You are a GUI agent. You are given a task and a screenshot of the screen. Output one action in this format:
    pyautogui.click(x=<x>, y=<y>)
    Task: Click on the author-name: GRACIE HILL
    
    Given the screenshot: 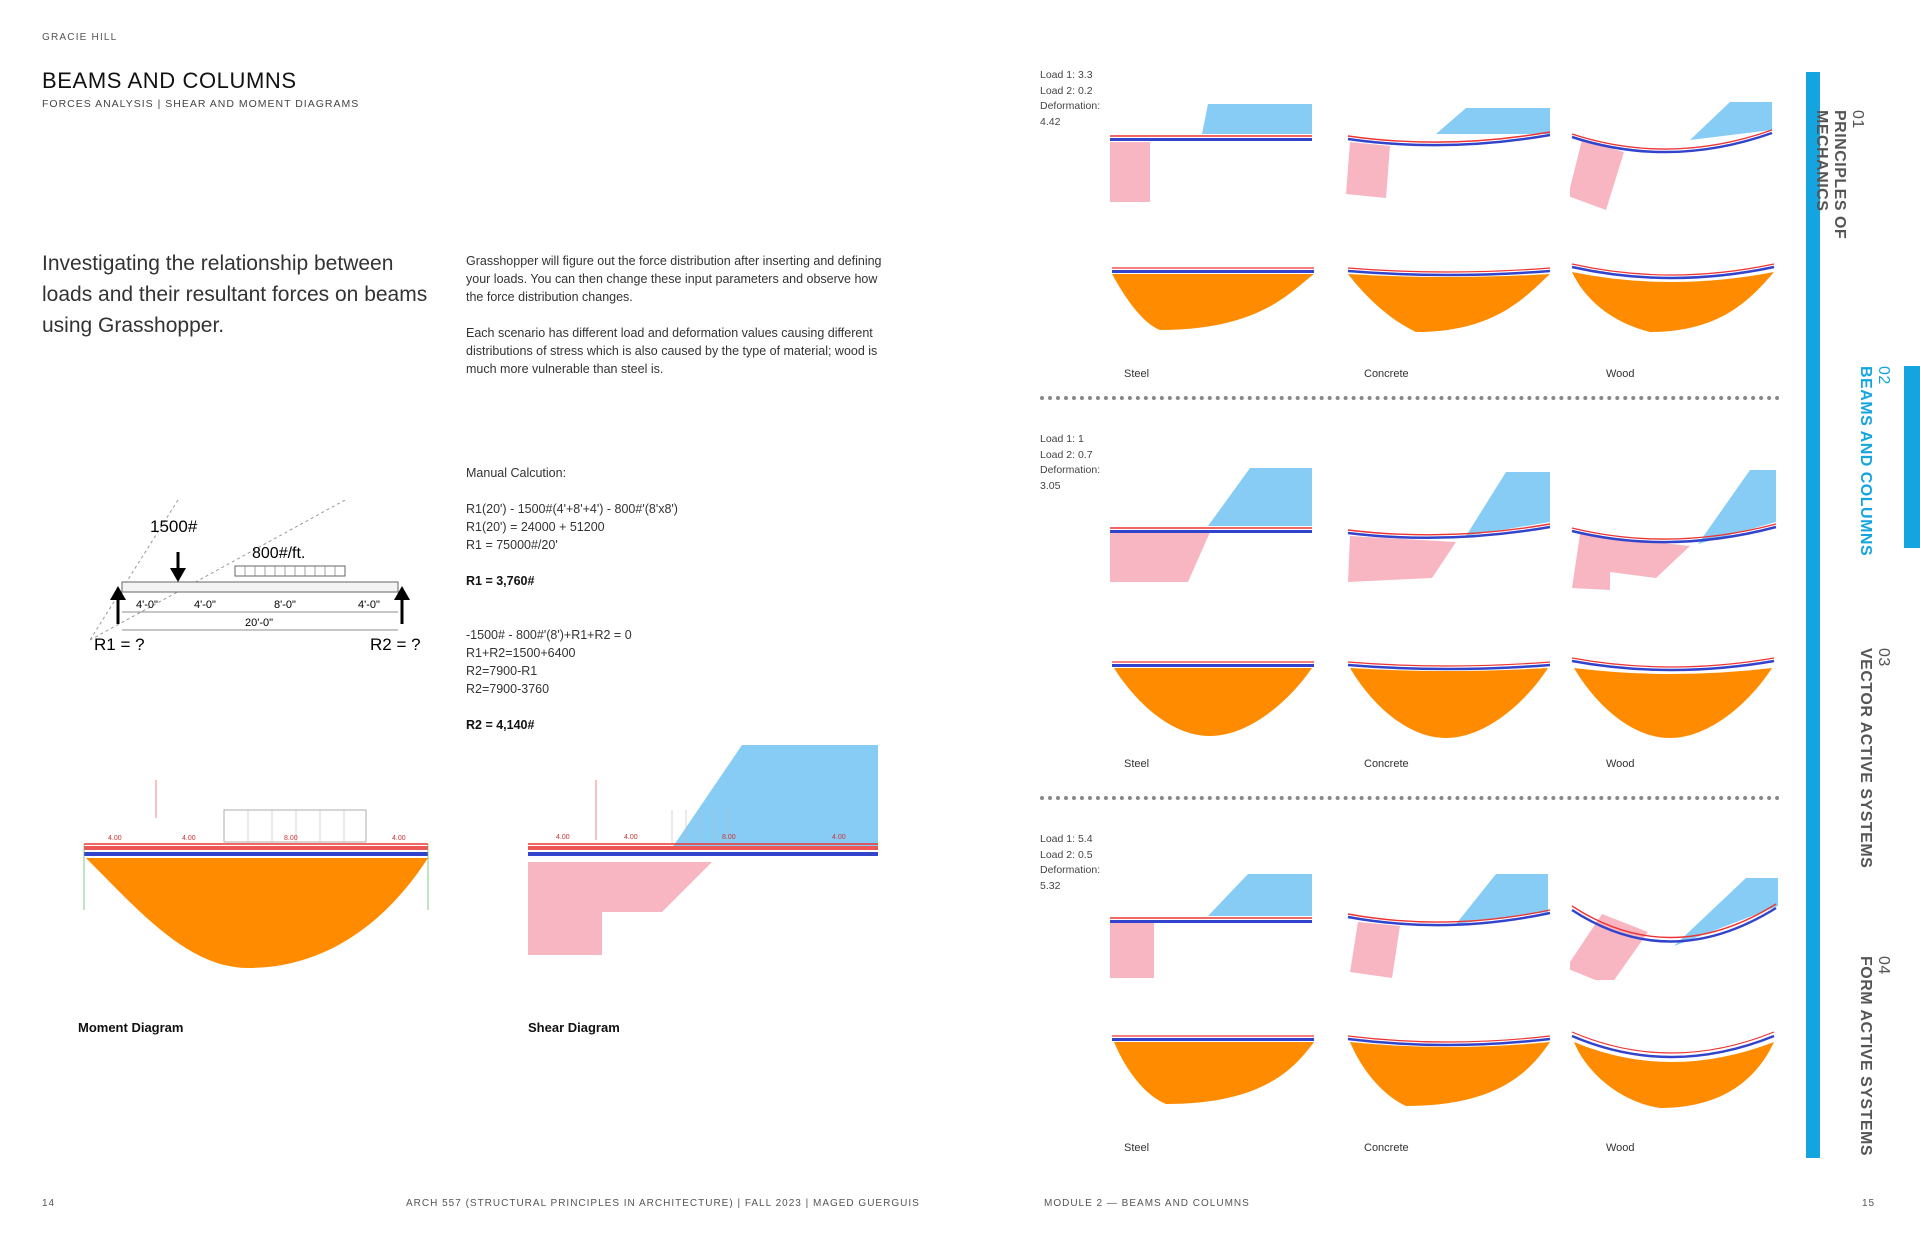 What is the action you would take?
    pyautogui.click(x=80, y=37)
    